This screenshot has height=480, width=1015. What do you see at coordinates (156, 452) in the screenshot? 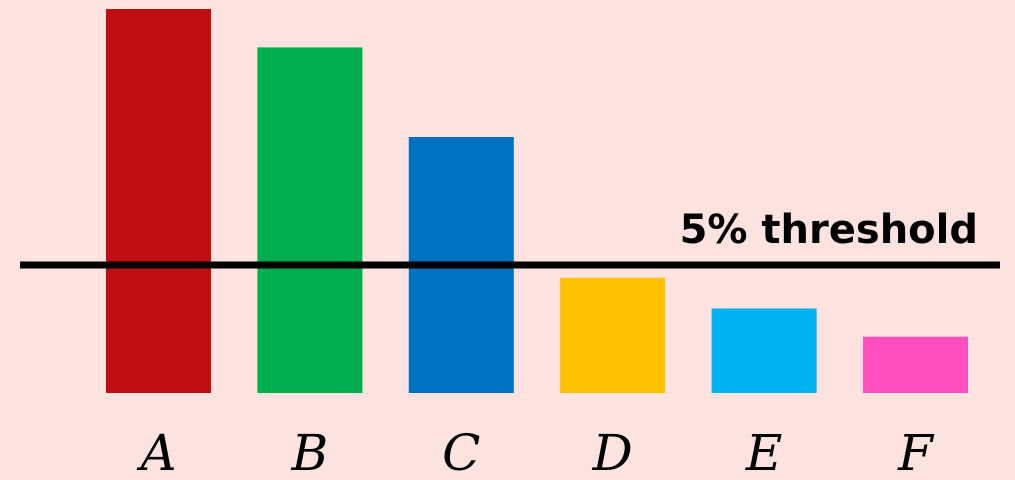
I see `category-label-a: A` at bounding box center [156, 452].